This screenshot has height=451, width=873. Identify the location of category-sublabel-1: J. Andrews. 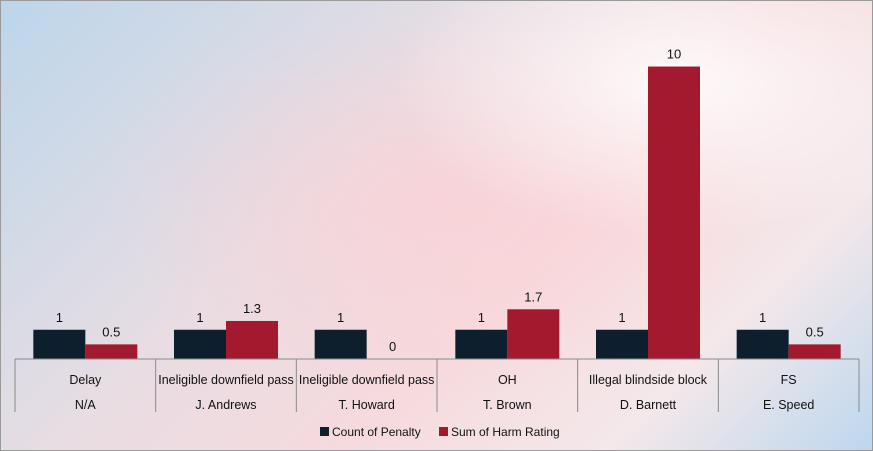
(225, 405).